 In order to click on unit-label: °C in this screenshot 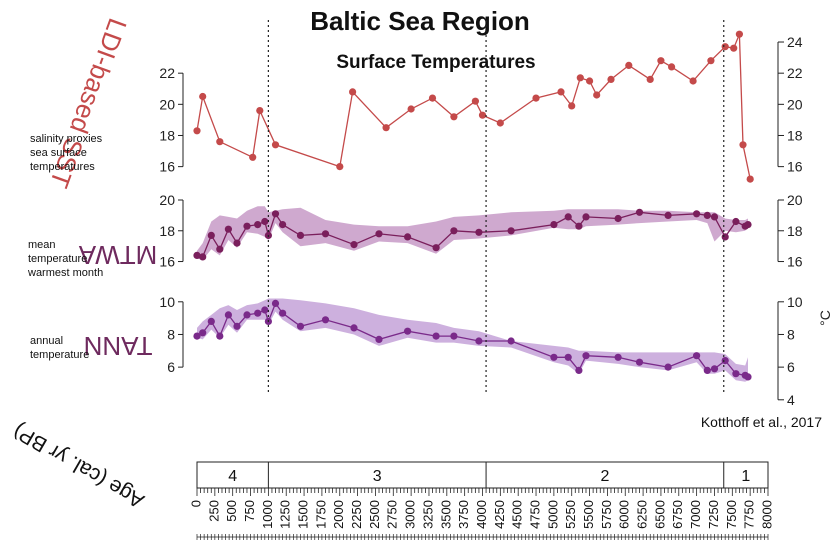, I will do `click(825, 318)`.